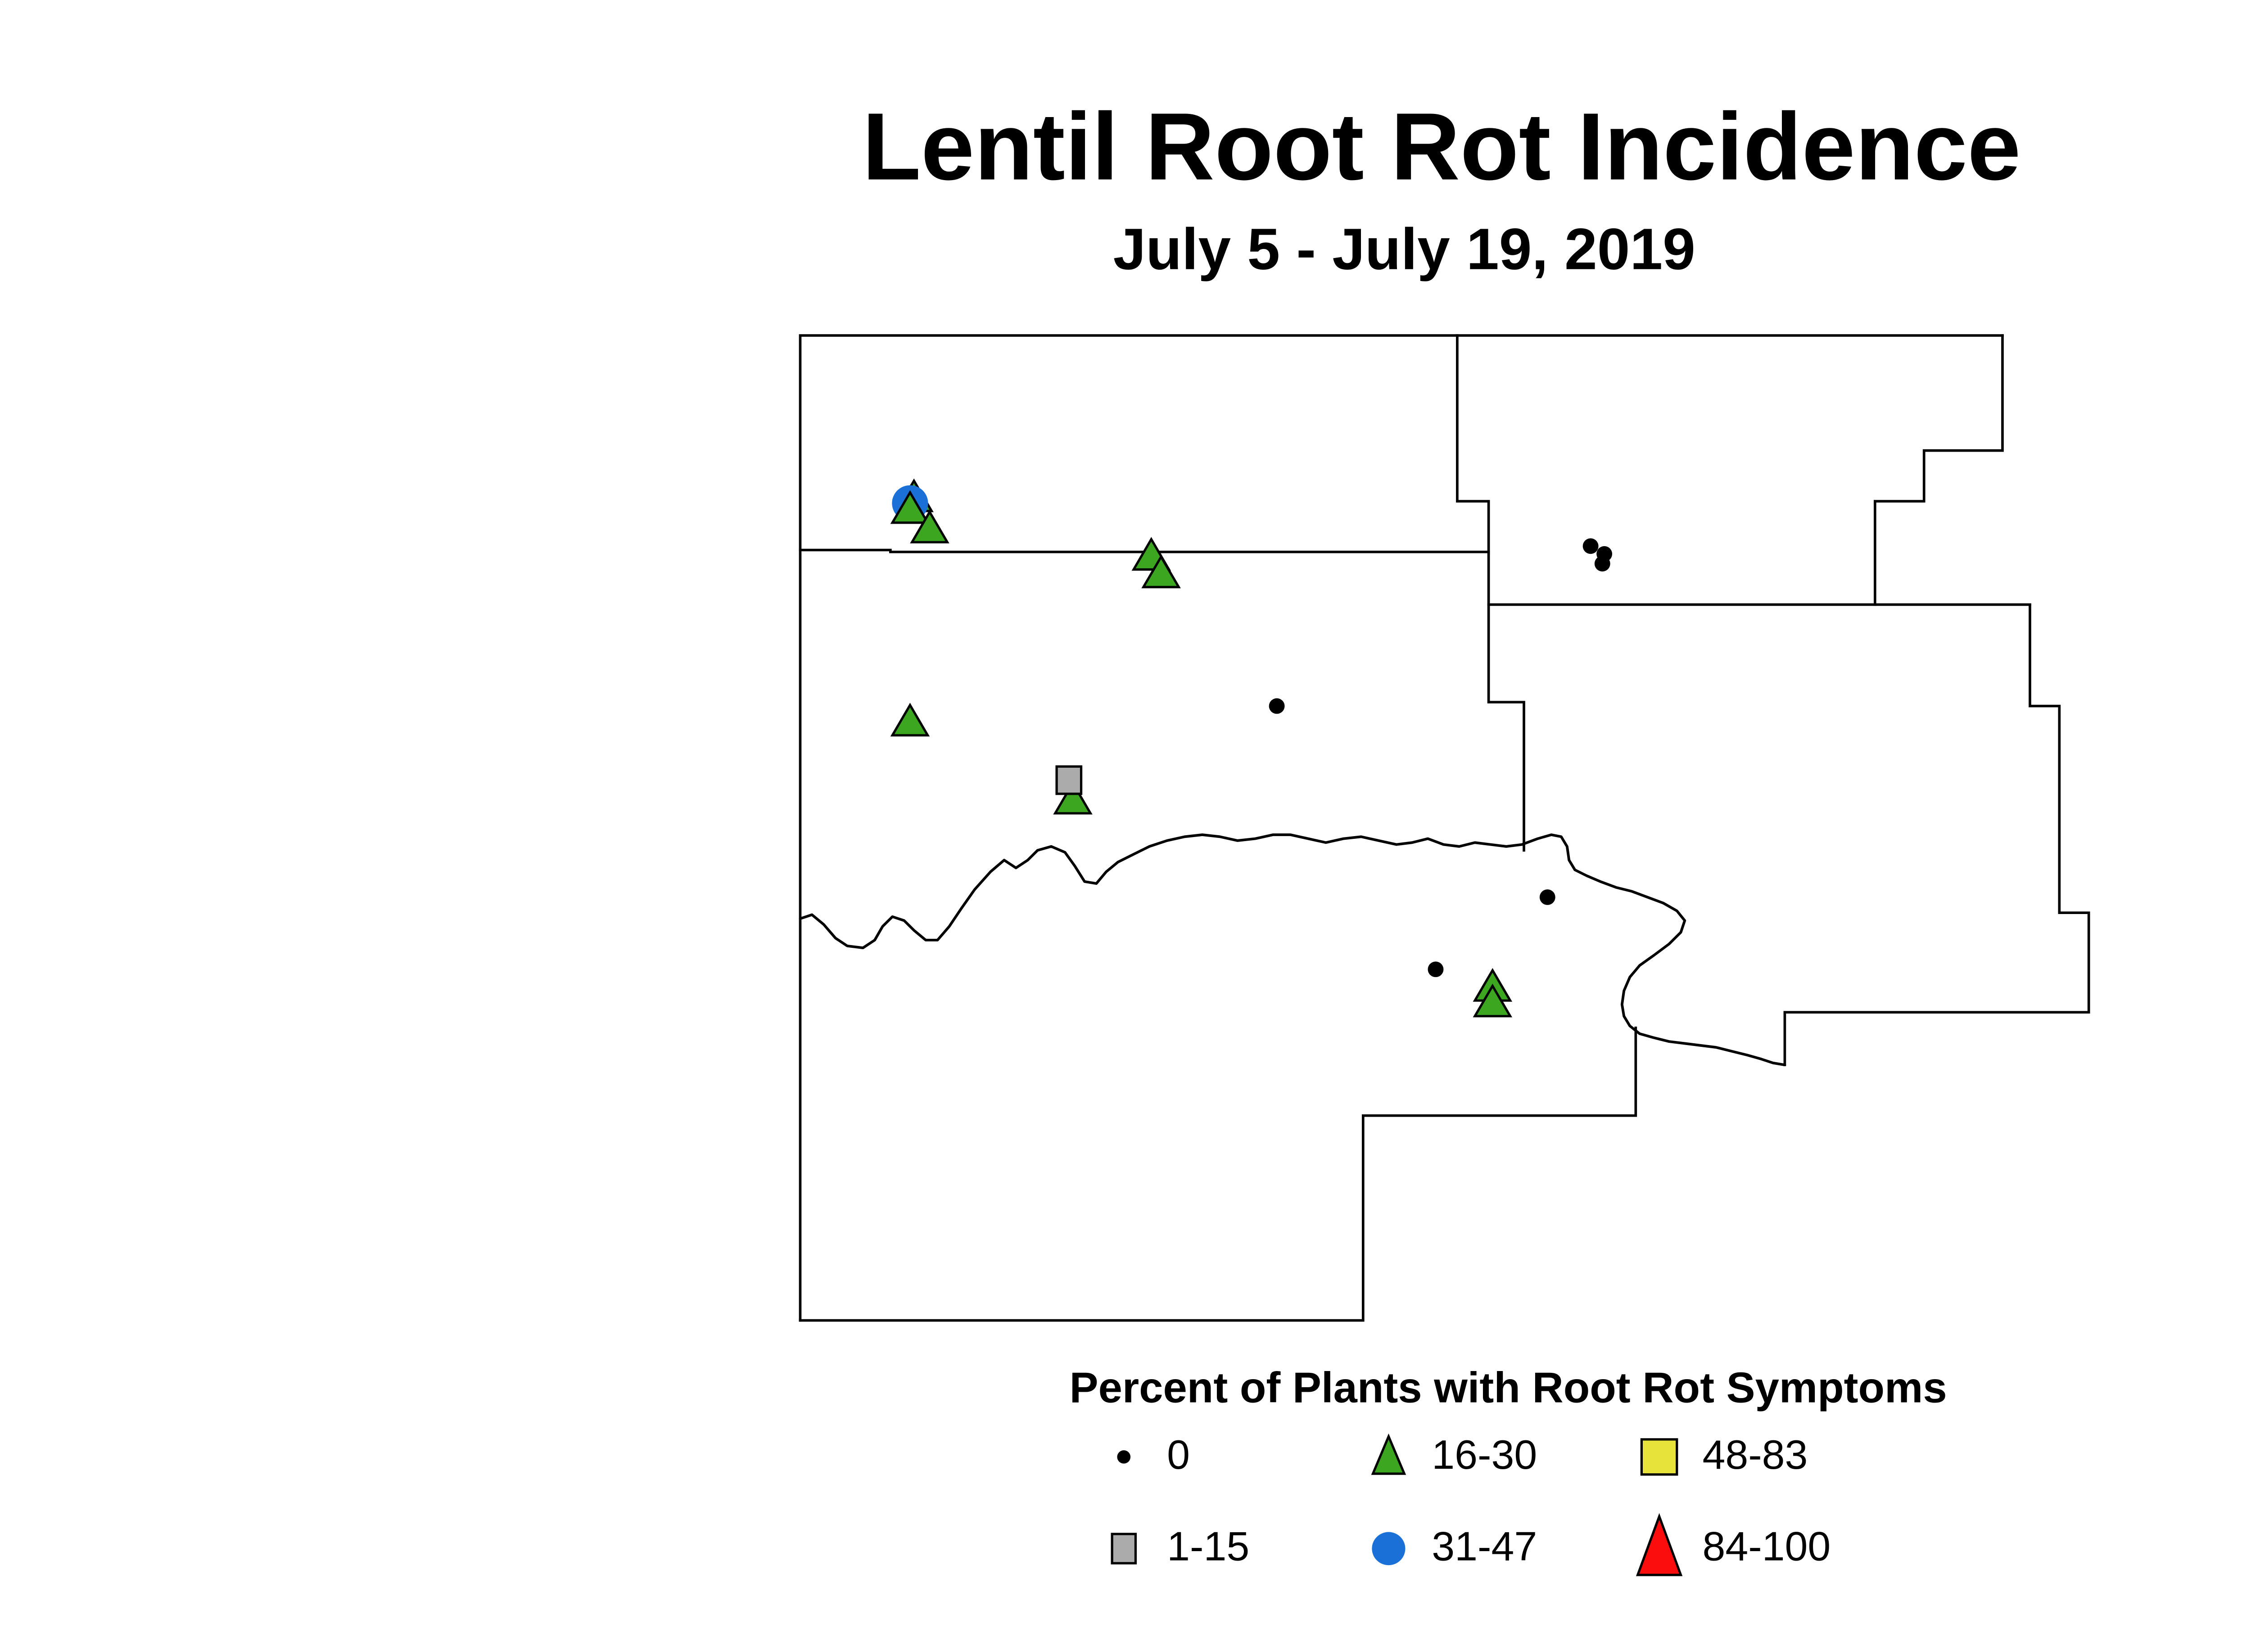  I want to click on map-points-layer, so click(1251, 748).